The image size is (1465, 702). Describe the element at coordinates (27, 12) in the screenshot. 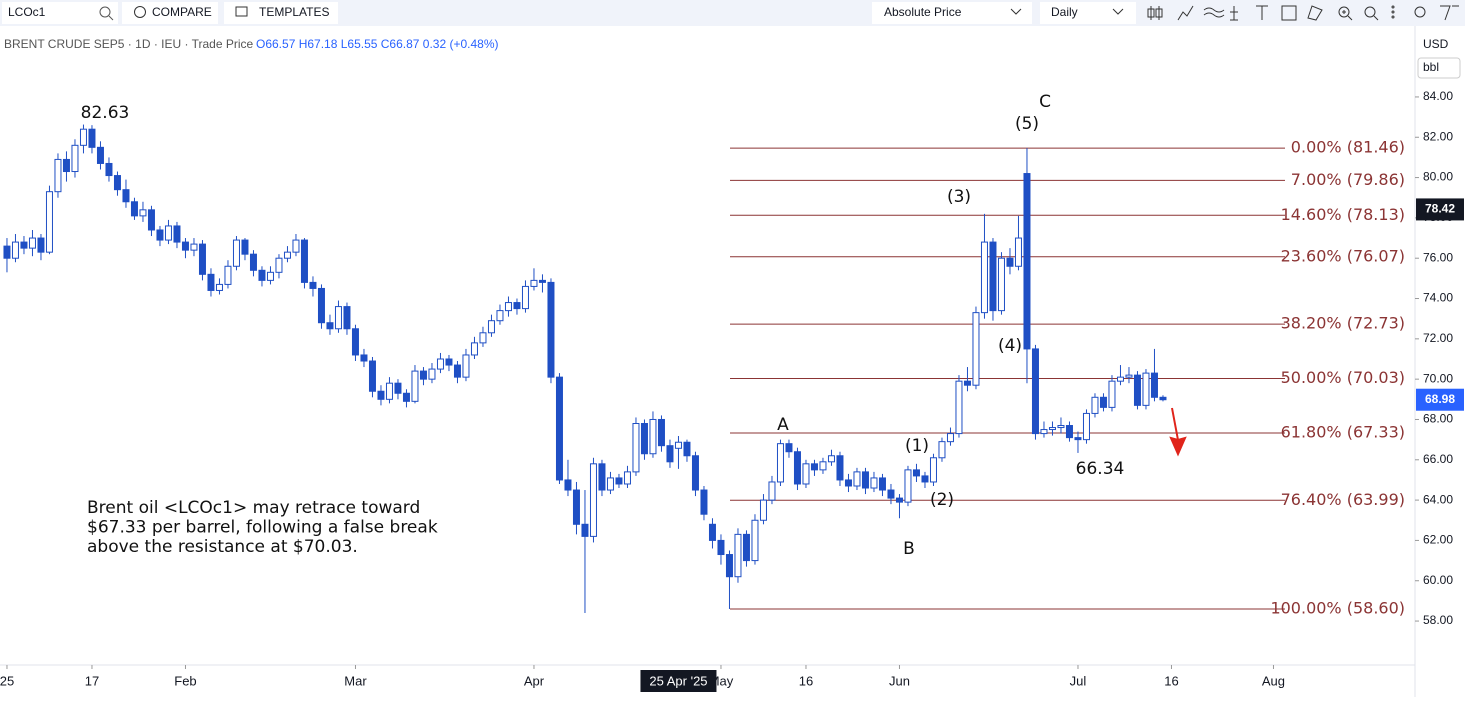

I see `symbol: LCOc1` at that location.